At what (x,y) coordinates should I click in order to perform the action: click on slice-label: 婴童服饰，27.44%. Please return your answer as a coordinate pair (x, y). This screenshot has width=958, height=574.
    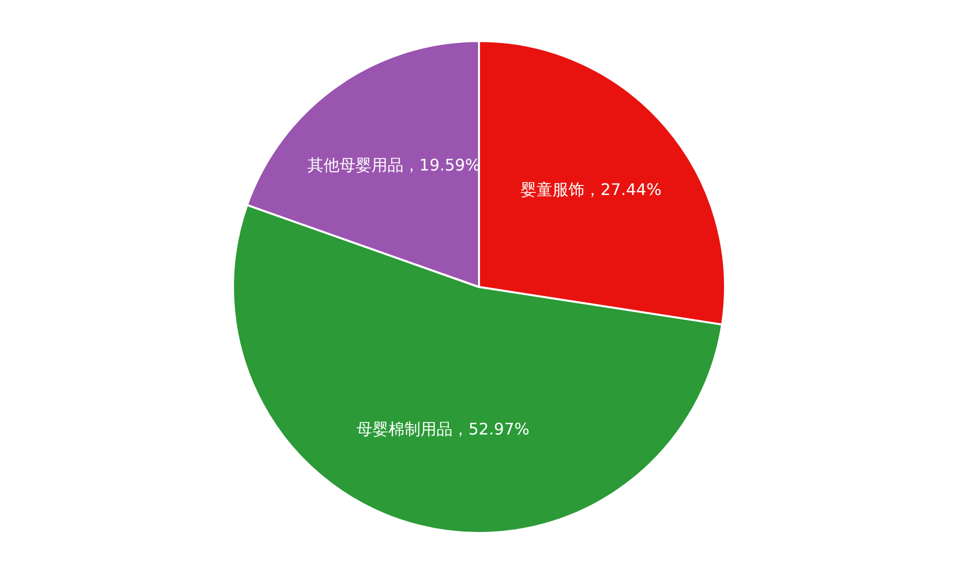
    Looking at the image, I should click on (591, 190).